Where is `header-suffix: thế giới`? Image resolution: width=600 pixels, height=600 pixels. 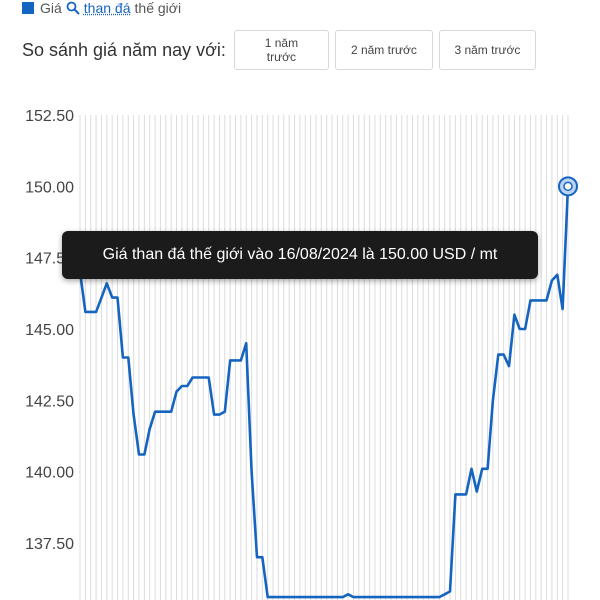
header-suffix: thế giới is located at coordinates (158, 8).